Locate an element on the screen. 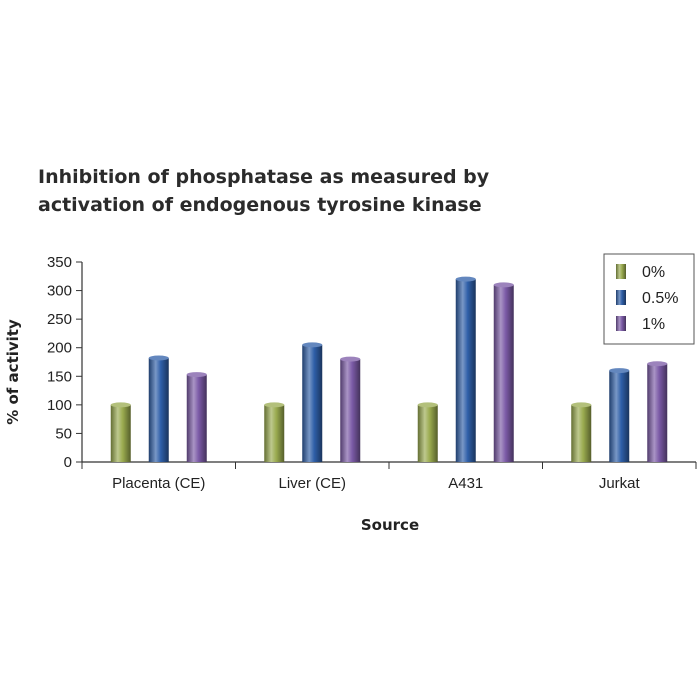 The width and height of the screenshot is (700, 700). y-tick-label: 100 is located at coordinates (59, 405).